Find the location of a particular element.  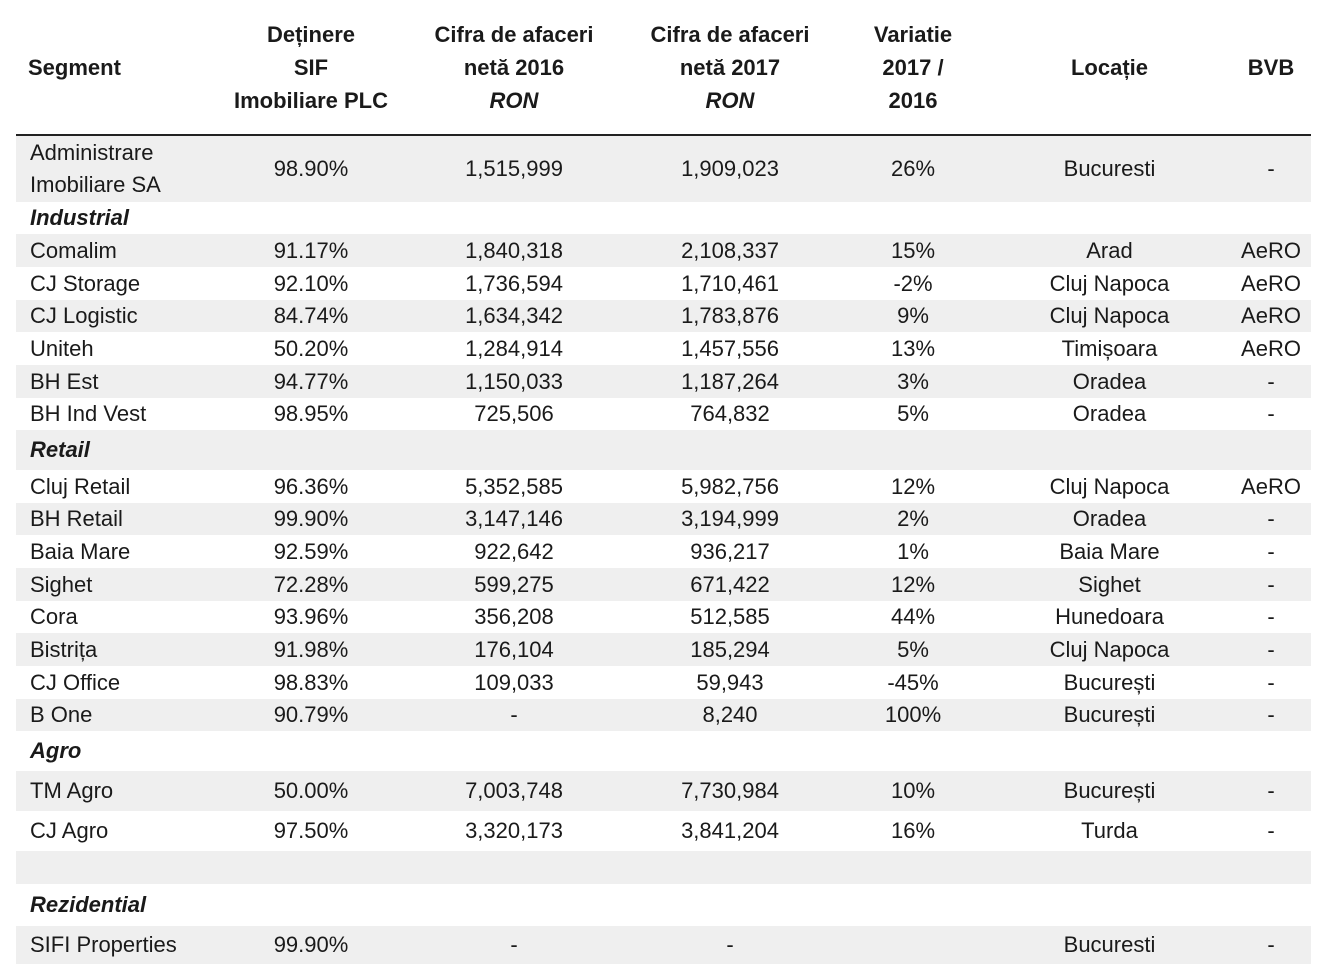

table-row: B One 90.79% -8,240 100% București - is located at coordinates (663, 715).